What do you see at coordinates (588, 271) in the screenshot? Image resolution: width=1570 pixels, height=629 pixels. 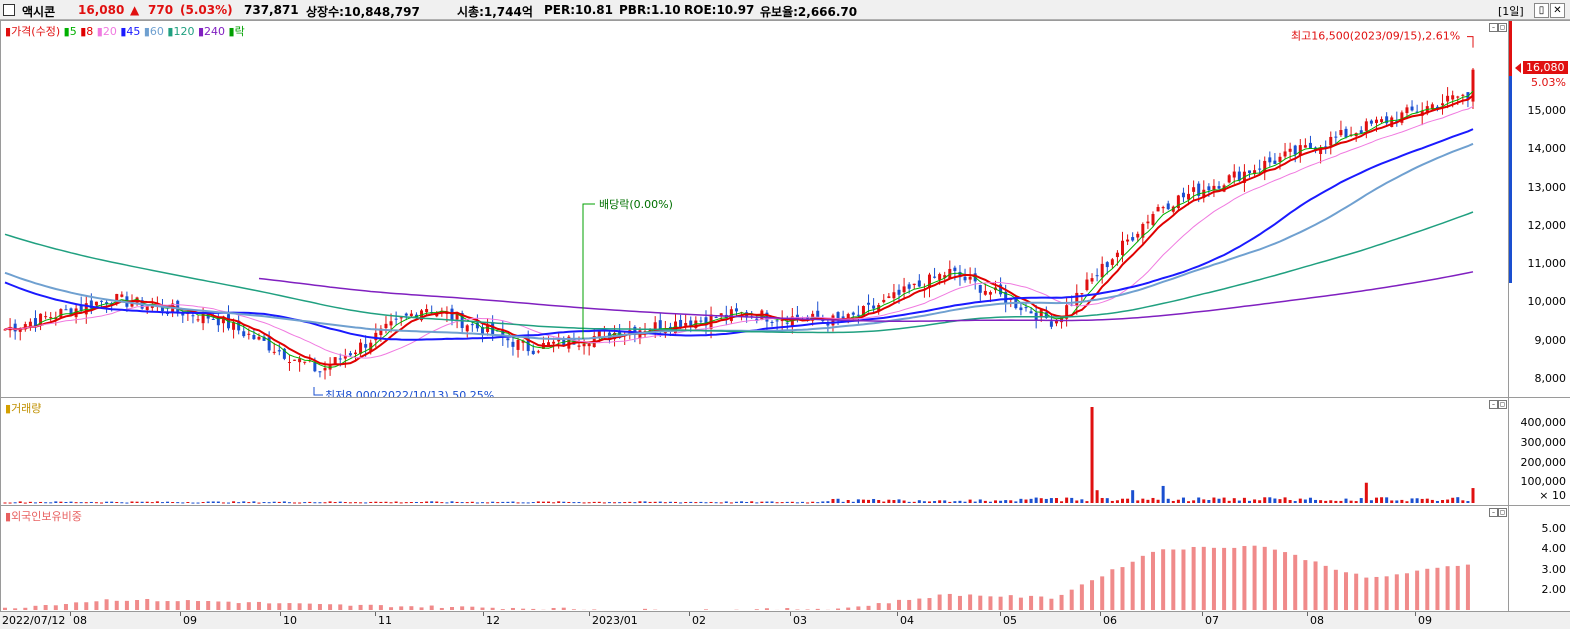 I see `exdiv-marker` at bounding box center [588, 271].